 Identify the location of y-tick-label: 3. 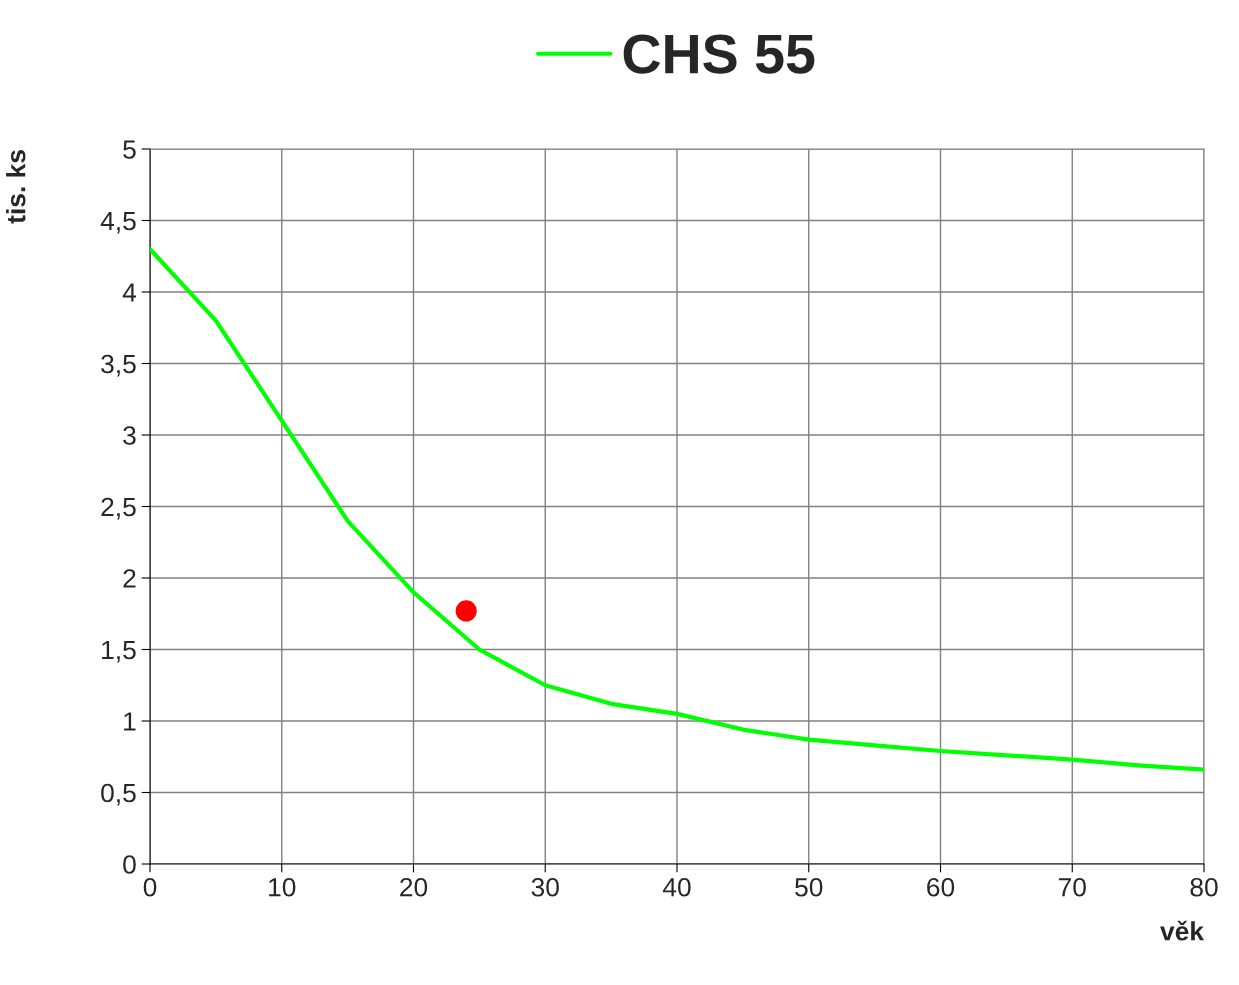
(129, 435).